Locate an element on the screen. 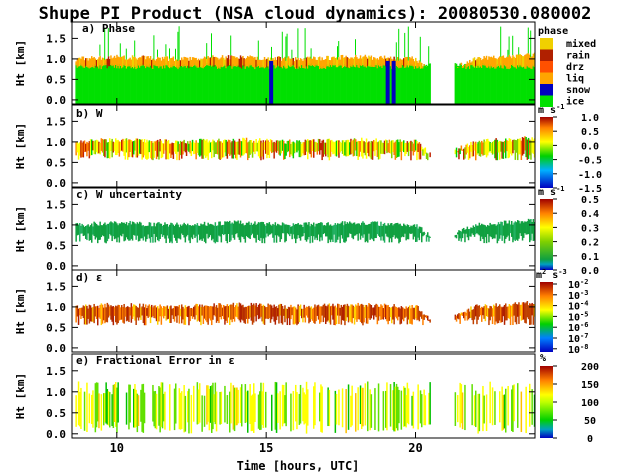 The image size is (630, 475). x-axis: Time [hours, UTC] 10 15 20 is located at coordinates (266, 457).